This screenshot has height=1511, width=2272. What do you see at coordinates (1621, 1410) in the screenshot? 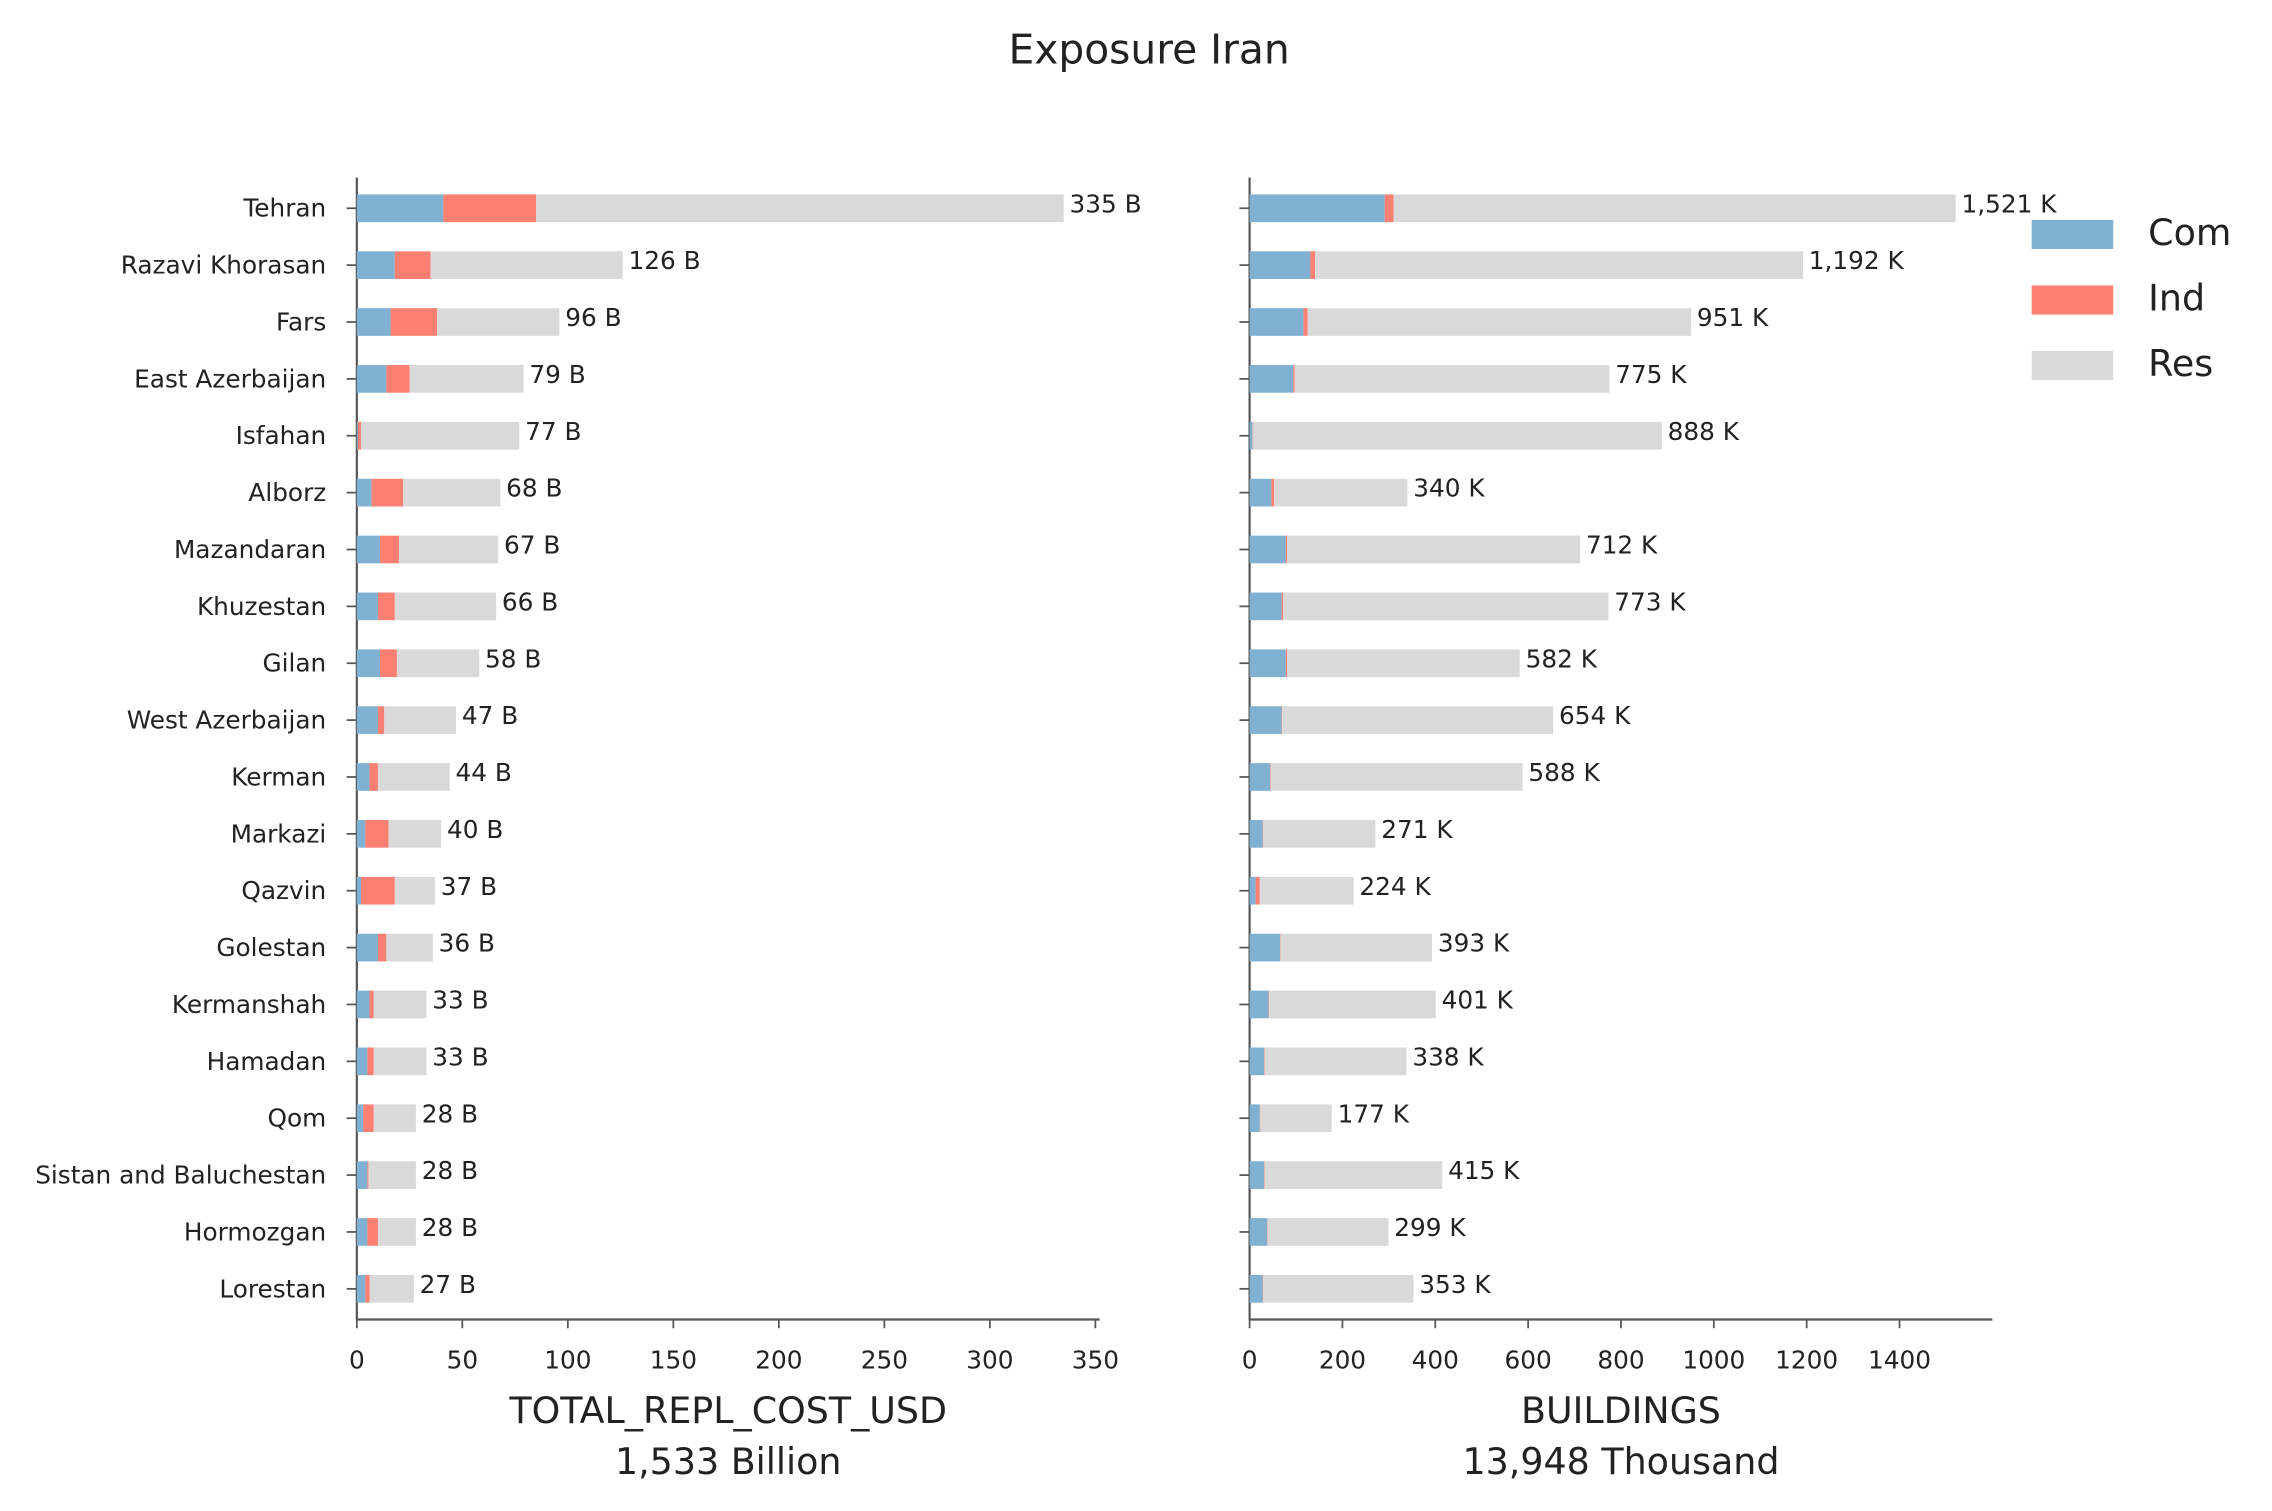
I see `x-axis-label: BUILDINGS` at bounding box center [1621, 1410].